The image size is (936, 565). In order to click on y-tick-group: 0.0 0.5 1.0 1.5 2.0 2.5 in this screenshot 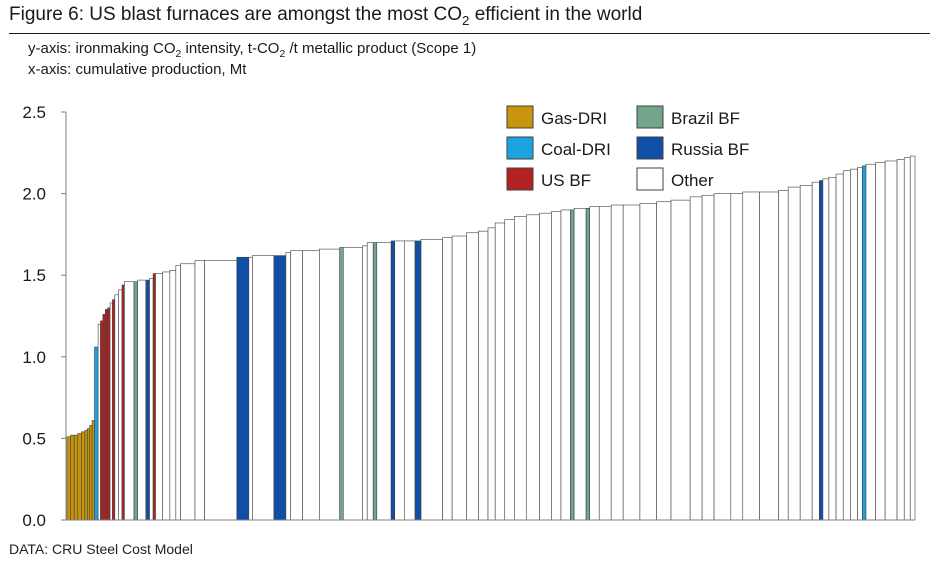, I will do `click(44, 316)`.